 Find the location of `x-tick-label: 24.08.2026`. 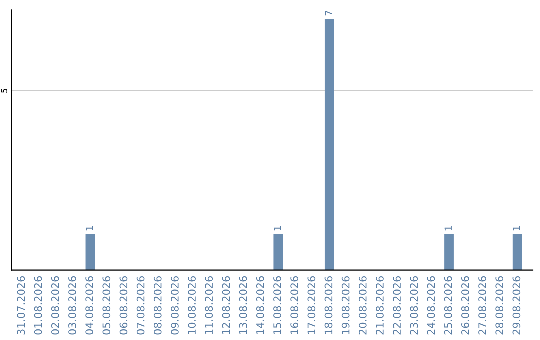

x-tick-label: 24.08.2026 is located at coordinates (431, 305).